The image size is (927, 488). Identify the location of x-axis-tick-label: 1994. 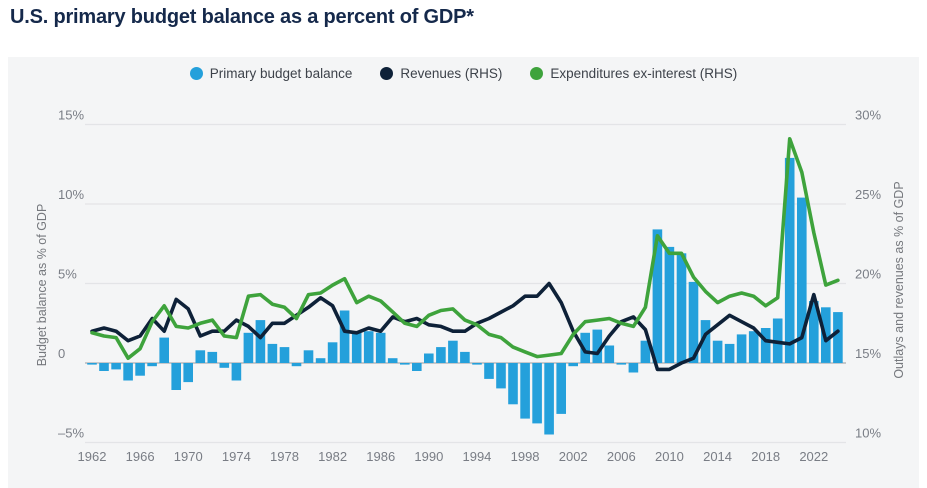
(476, 456).